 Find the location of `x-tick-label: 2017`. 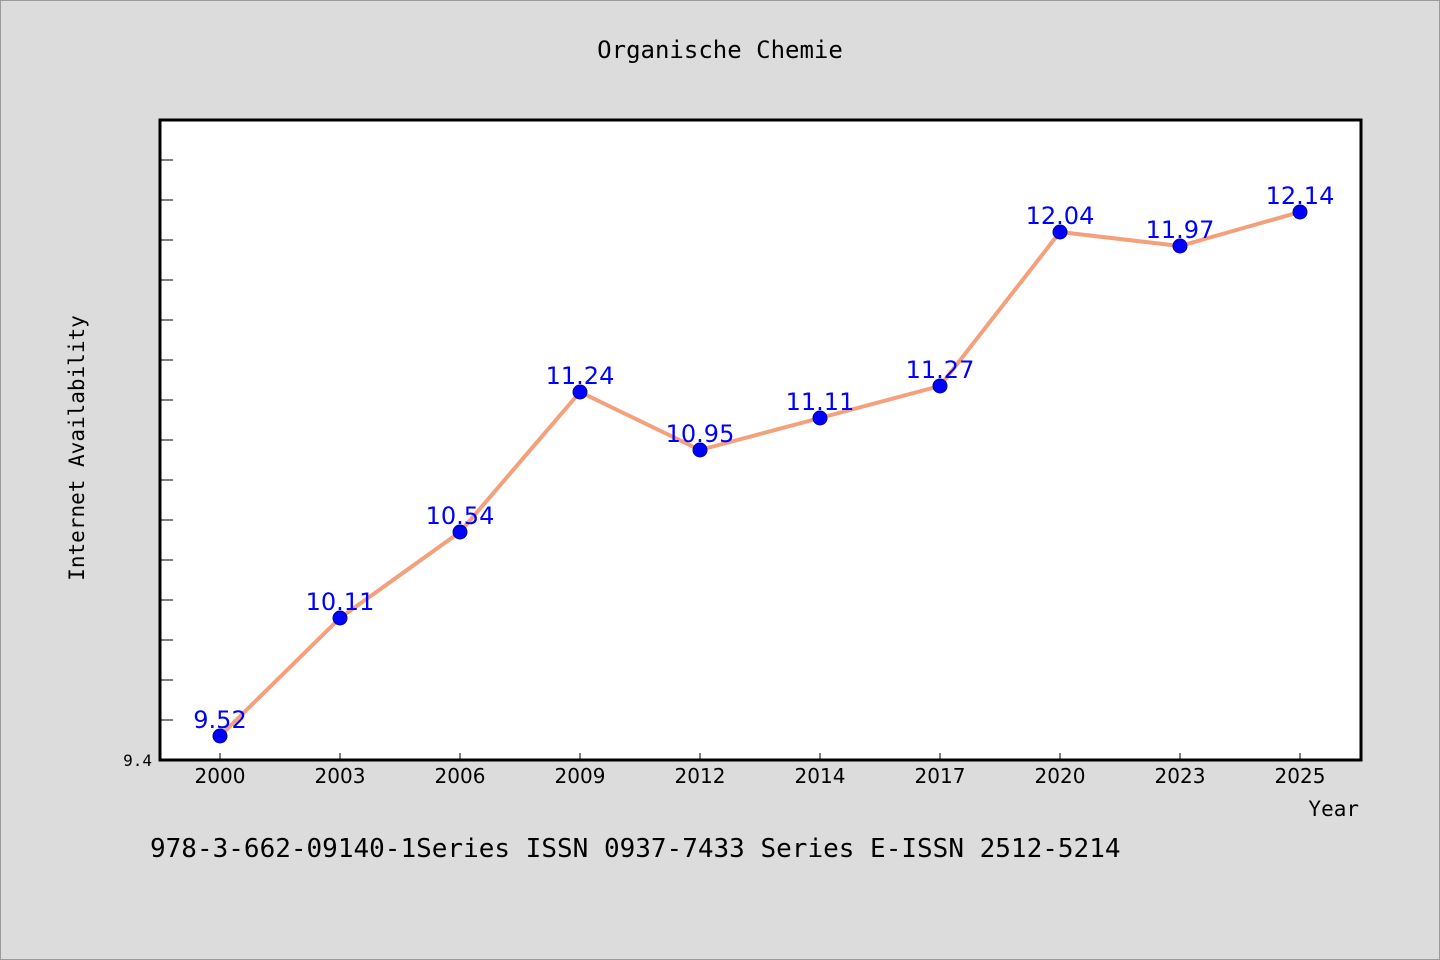

x-tick-label: 2017 is located at coordinates (940, 776).